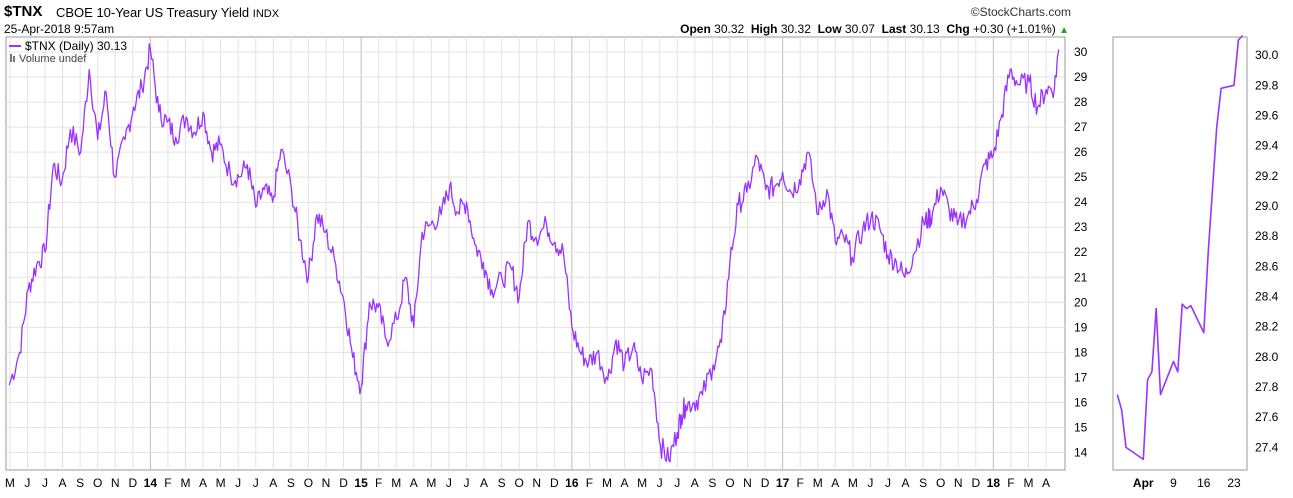  What do you see at coordinates (266, 14) in the screenshot?
I see `exchange-label: INDX` at bounding box center [266, 14].